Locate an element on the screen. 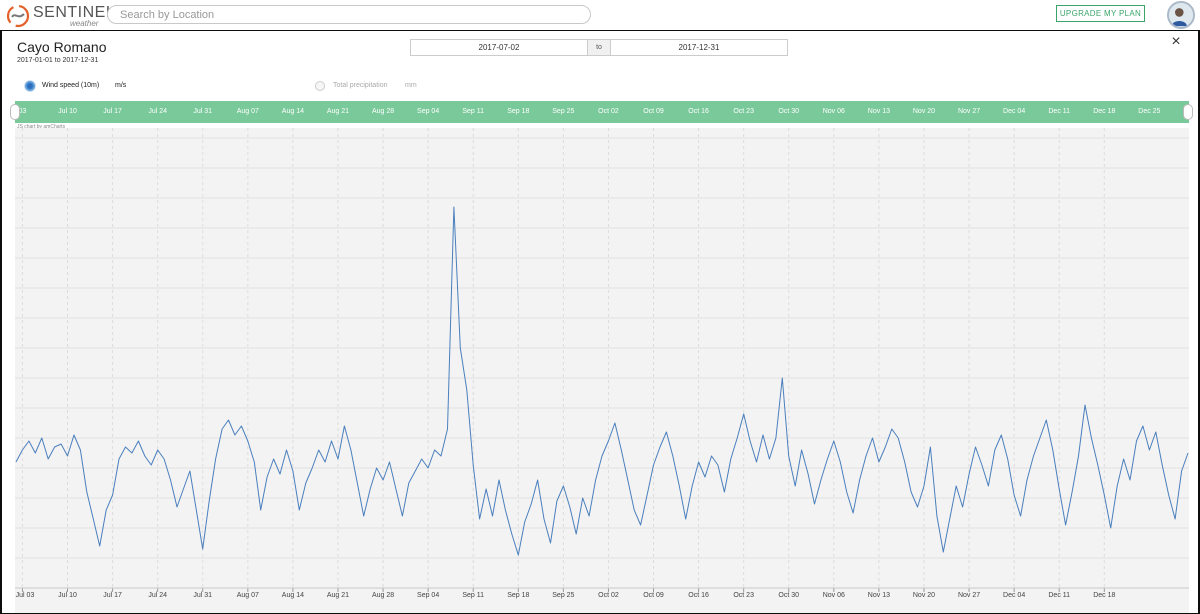 This screenshot has height=614, width=1200. scrollbar-date-label: Aug 28 is located at coordinates (383, 111).